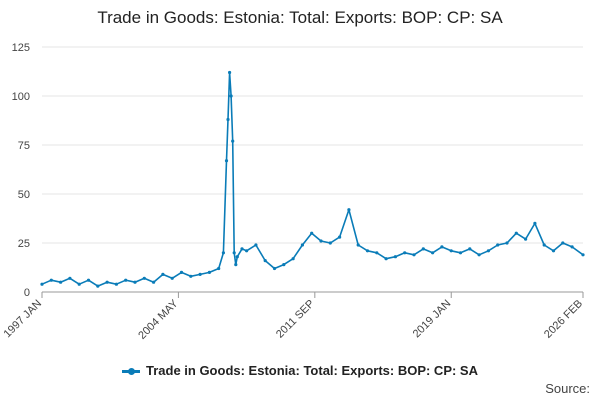 The height and width of the screenshot is (400, 600). What do you see at coordinates (158, 319) in the screenshot?
I see `x-tick-label: 2004 MAY` at bounding box center [158, 319].